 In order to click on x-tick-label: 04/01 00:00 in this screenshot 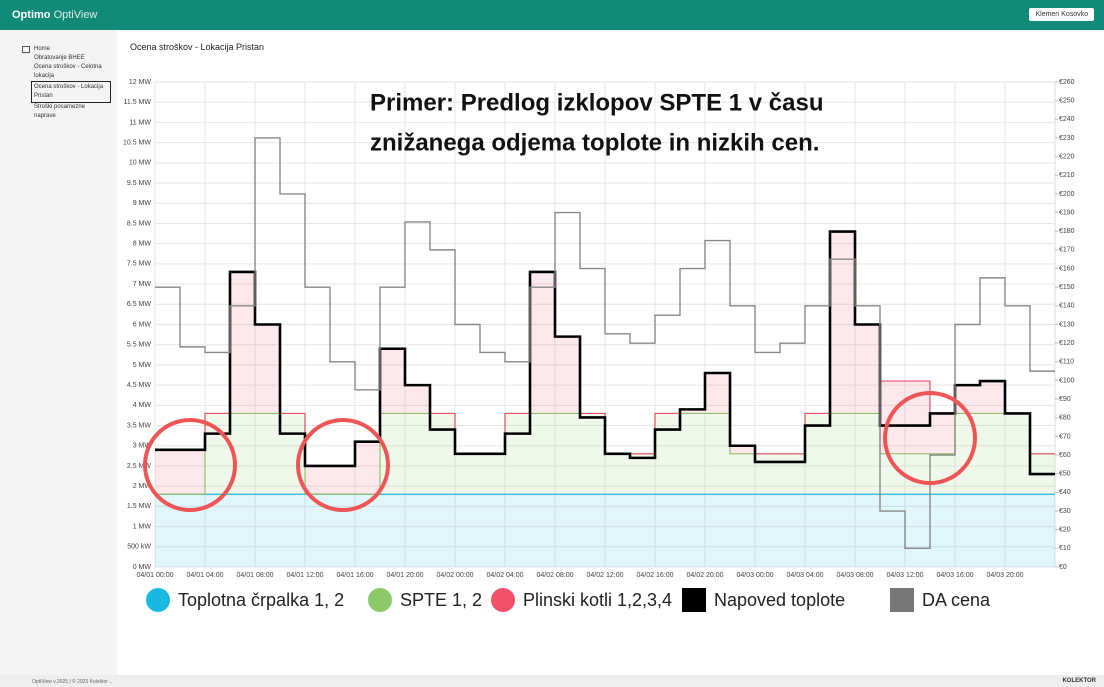, I will do `click(155, 575)`.